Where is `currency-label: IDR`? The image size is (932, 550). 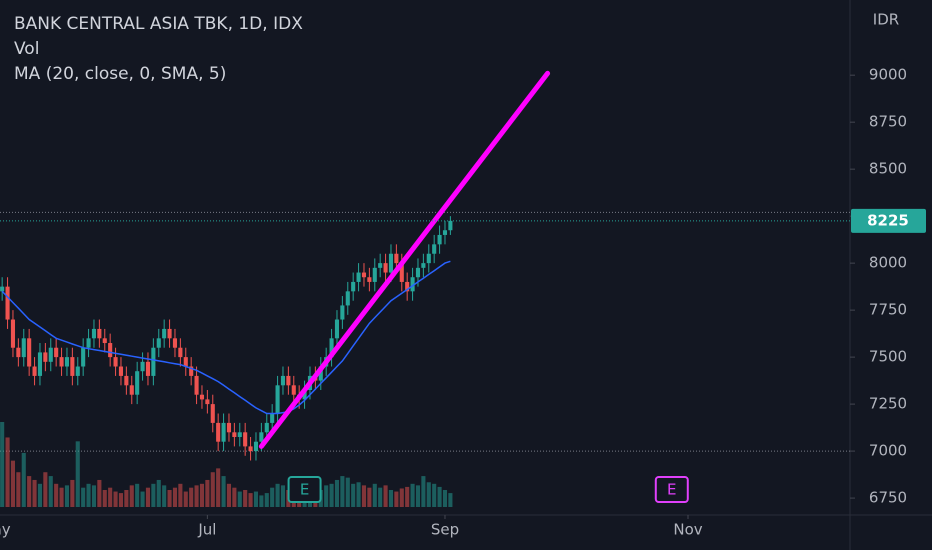 currency-label: IDR is located at coordinates (886, 20).